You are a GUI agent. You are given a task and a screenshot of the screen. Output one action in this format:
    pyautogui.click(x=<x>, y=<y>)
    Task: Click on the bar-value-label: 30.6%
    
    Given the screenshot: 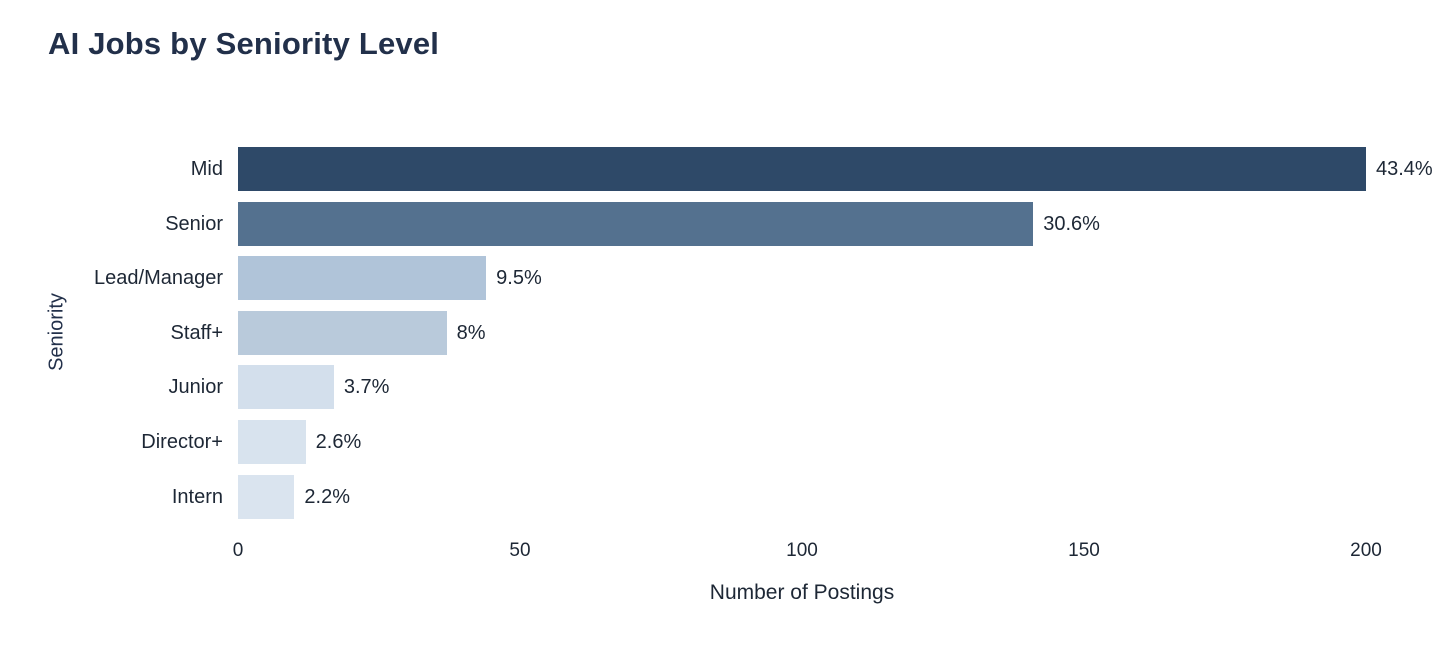 What is the action you would take?
    pyautogui.click(x=1071, y=223)
    